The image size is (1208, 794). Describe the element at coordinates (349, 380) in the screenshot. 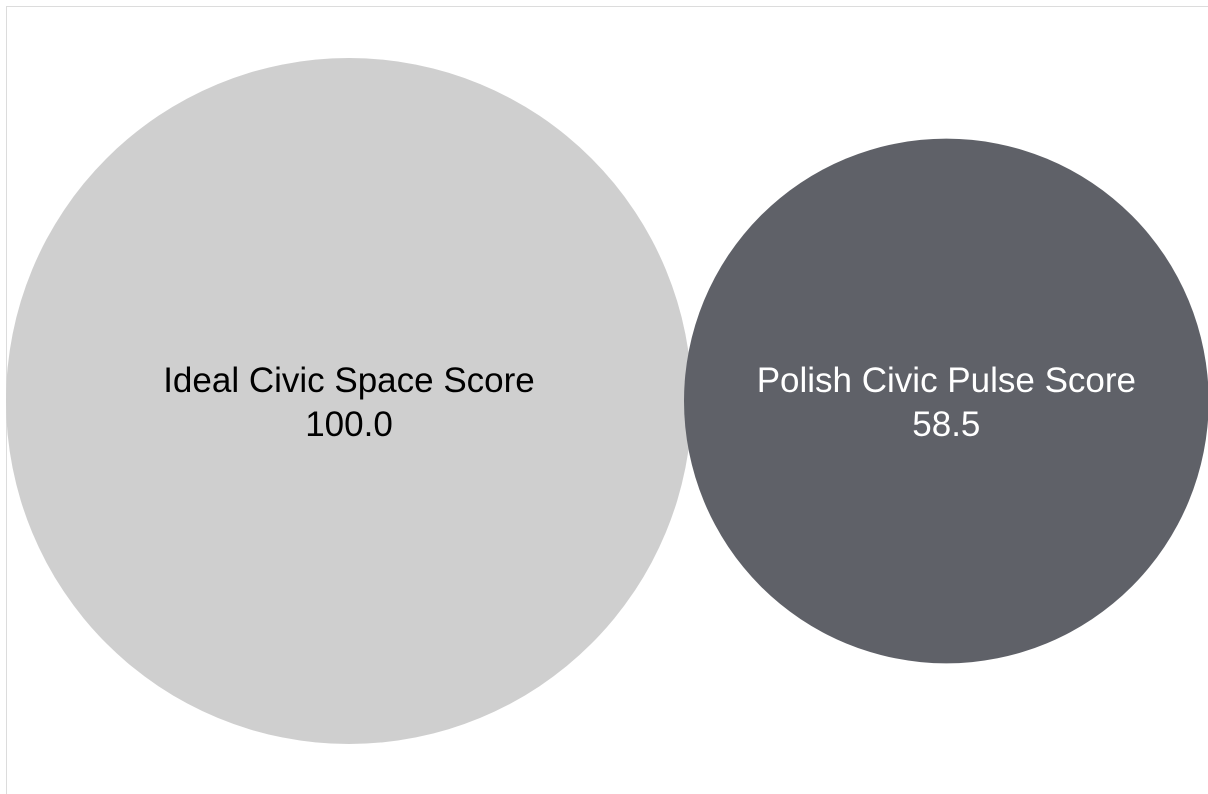

I see `bubble-label-0: Ideal Civic Space Score` at that location.